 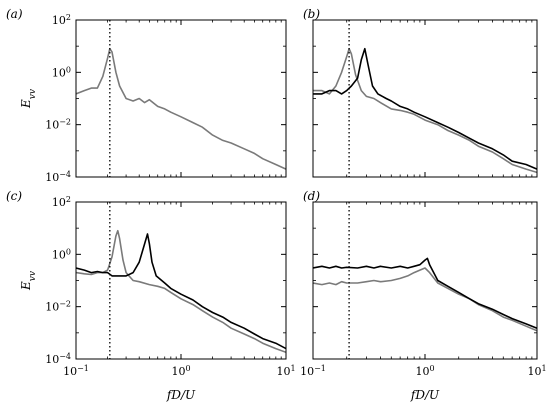 I want to click on axes-frame, so click(x=181, y=280).